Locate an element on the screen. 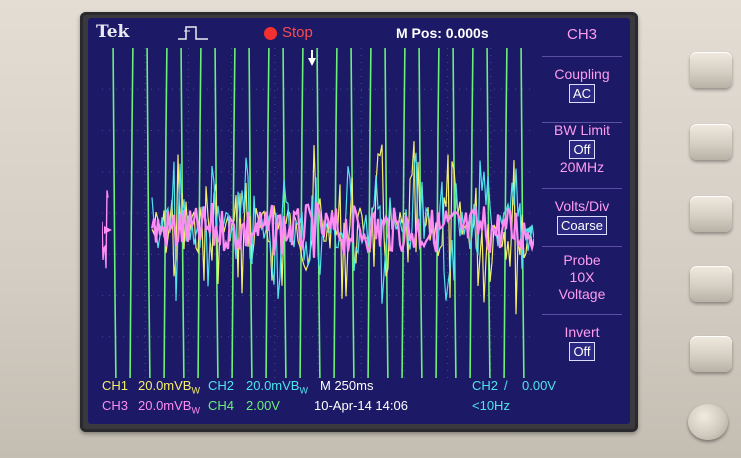 This screenshot has width=741, height=458. probe-option: Probe 10X Voltage is located at coordinates (582, 277).